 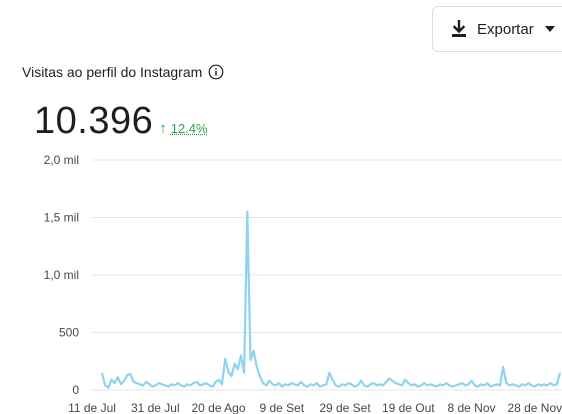 What do you see at coordinates (112, 72) in the screenshot?
I see `metric-title-text: Visitas ao perfil do Instagram` at bounding box center [112, 72].